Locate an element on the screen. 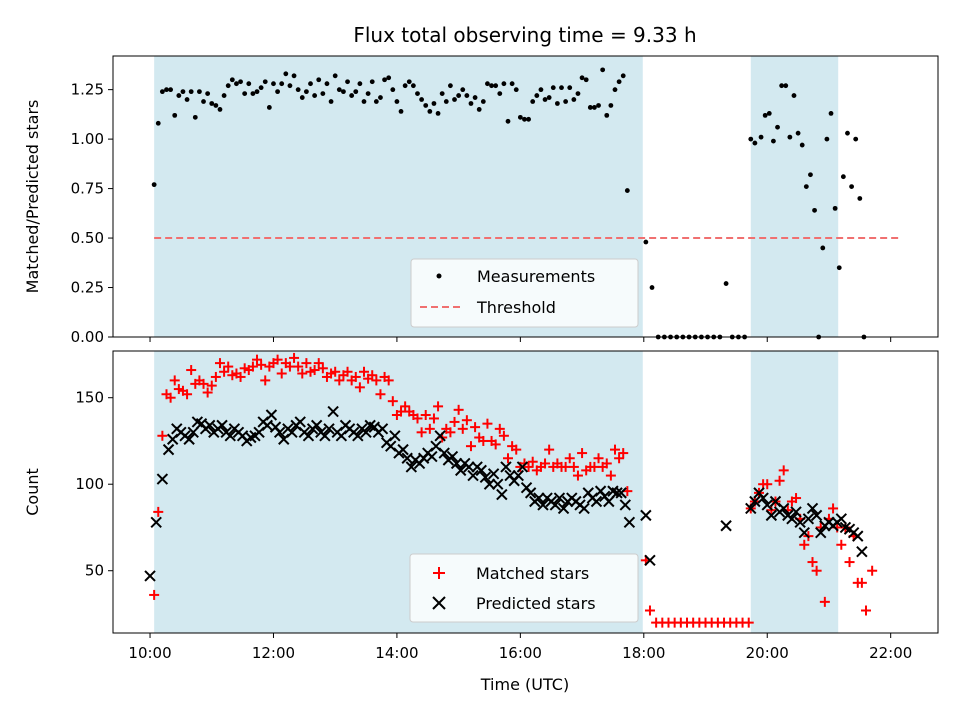 The height and width of the screenshot is (720, 960). top-y-ticks: 0.00 0.25 0.50 0.75 1.00 1.25 is located at coordinates (92, 213).